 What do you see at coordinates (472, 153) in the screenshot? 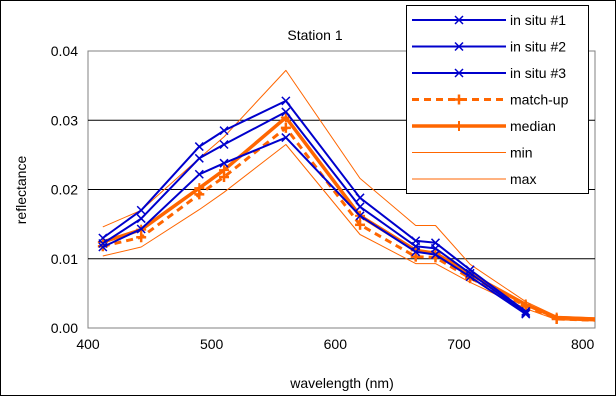
I see `legend-entry: min` at bounding box center [472, 153].